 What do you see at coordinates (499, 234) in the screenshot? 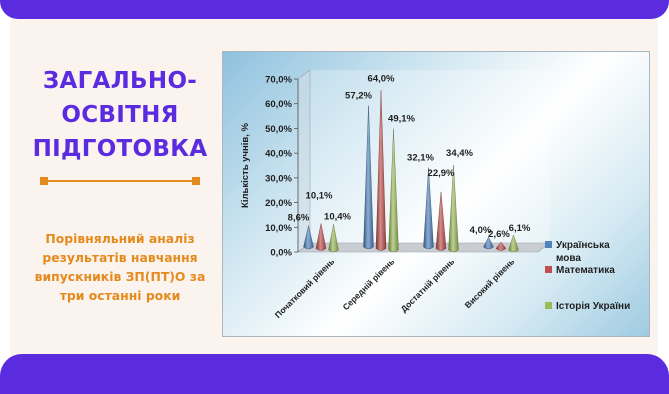
I see `data-label: 2,6%` at bounding box center [499, 234].